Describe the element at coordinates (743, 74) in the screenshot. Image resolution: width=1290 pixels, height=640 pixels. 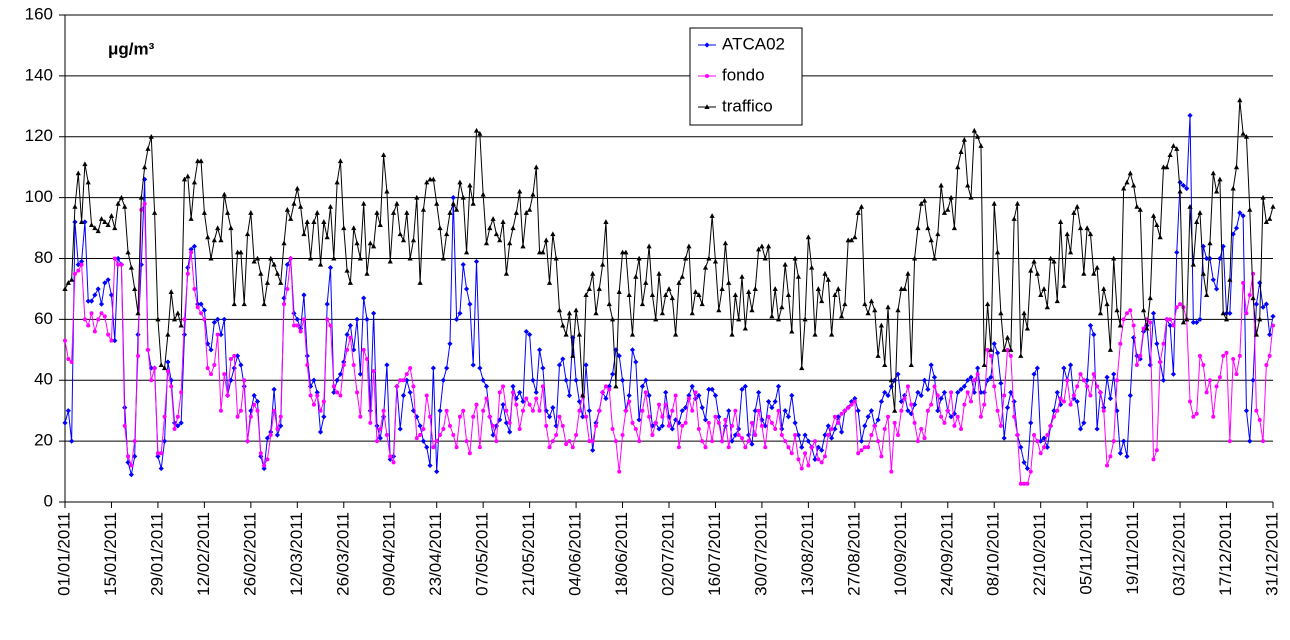
I see `legend-label: fondo` at that location.